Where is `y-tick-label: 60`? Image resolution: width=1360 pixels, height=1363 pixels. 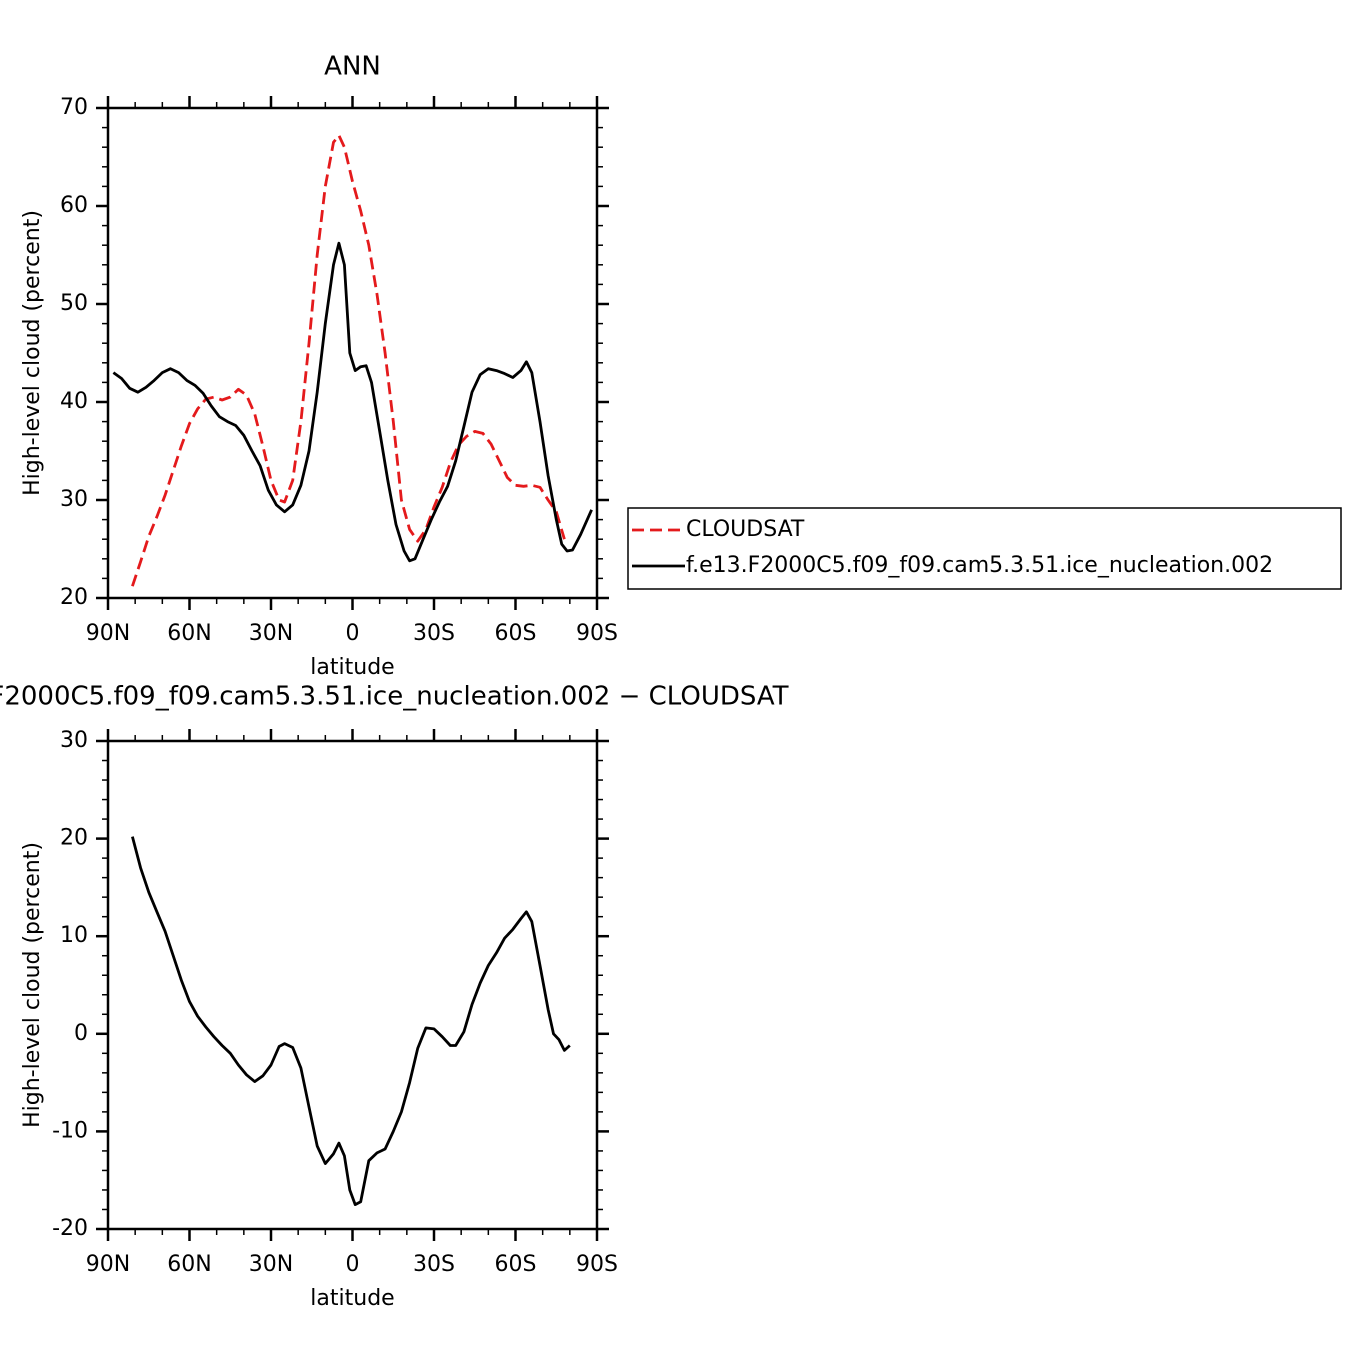 y-tick-label: 60 is located at coordinates (74, 205).